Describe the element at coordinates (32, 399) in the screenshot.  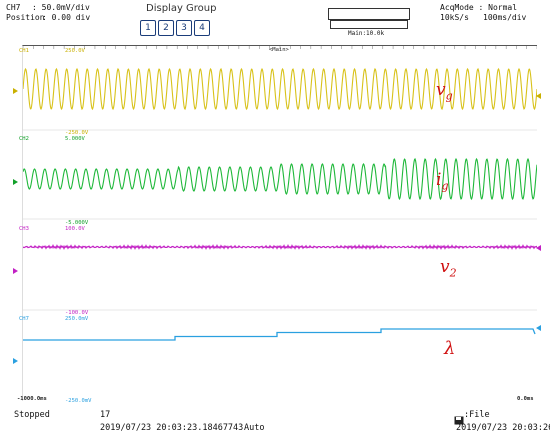
I see `time-axis-left: -1000.0ms` at that location.